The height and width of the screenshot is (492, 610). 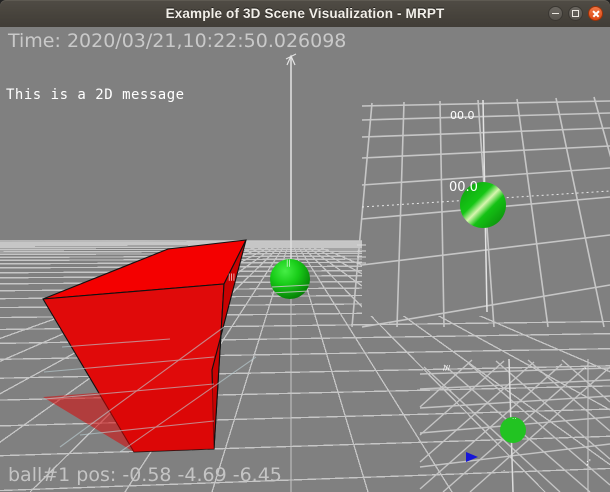 I want to click on window-title: Example of 3D Scene Visualization - MRPT, so click(x=305, y=13).